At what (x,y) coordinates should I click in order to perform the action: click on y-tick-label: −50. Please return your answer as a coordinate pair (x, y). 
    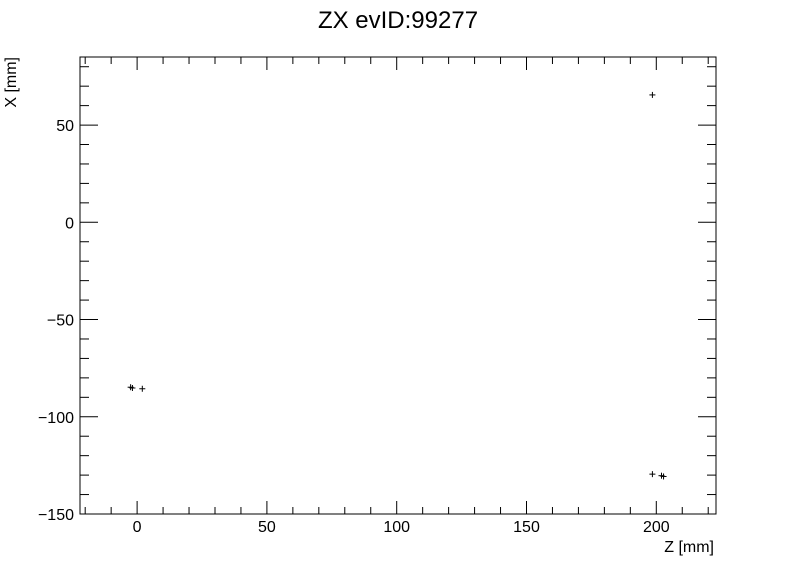
    Looking at the image, I should click on (60, 321).